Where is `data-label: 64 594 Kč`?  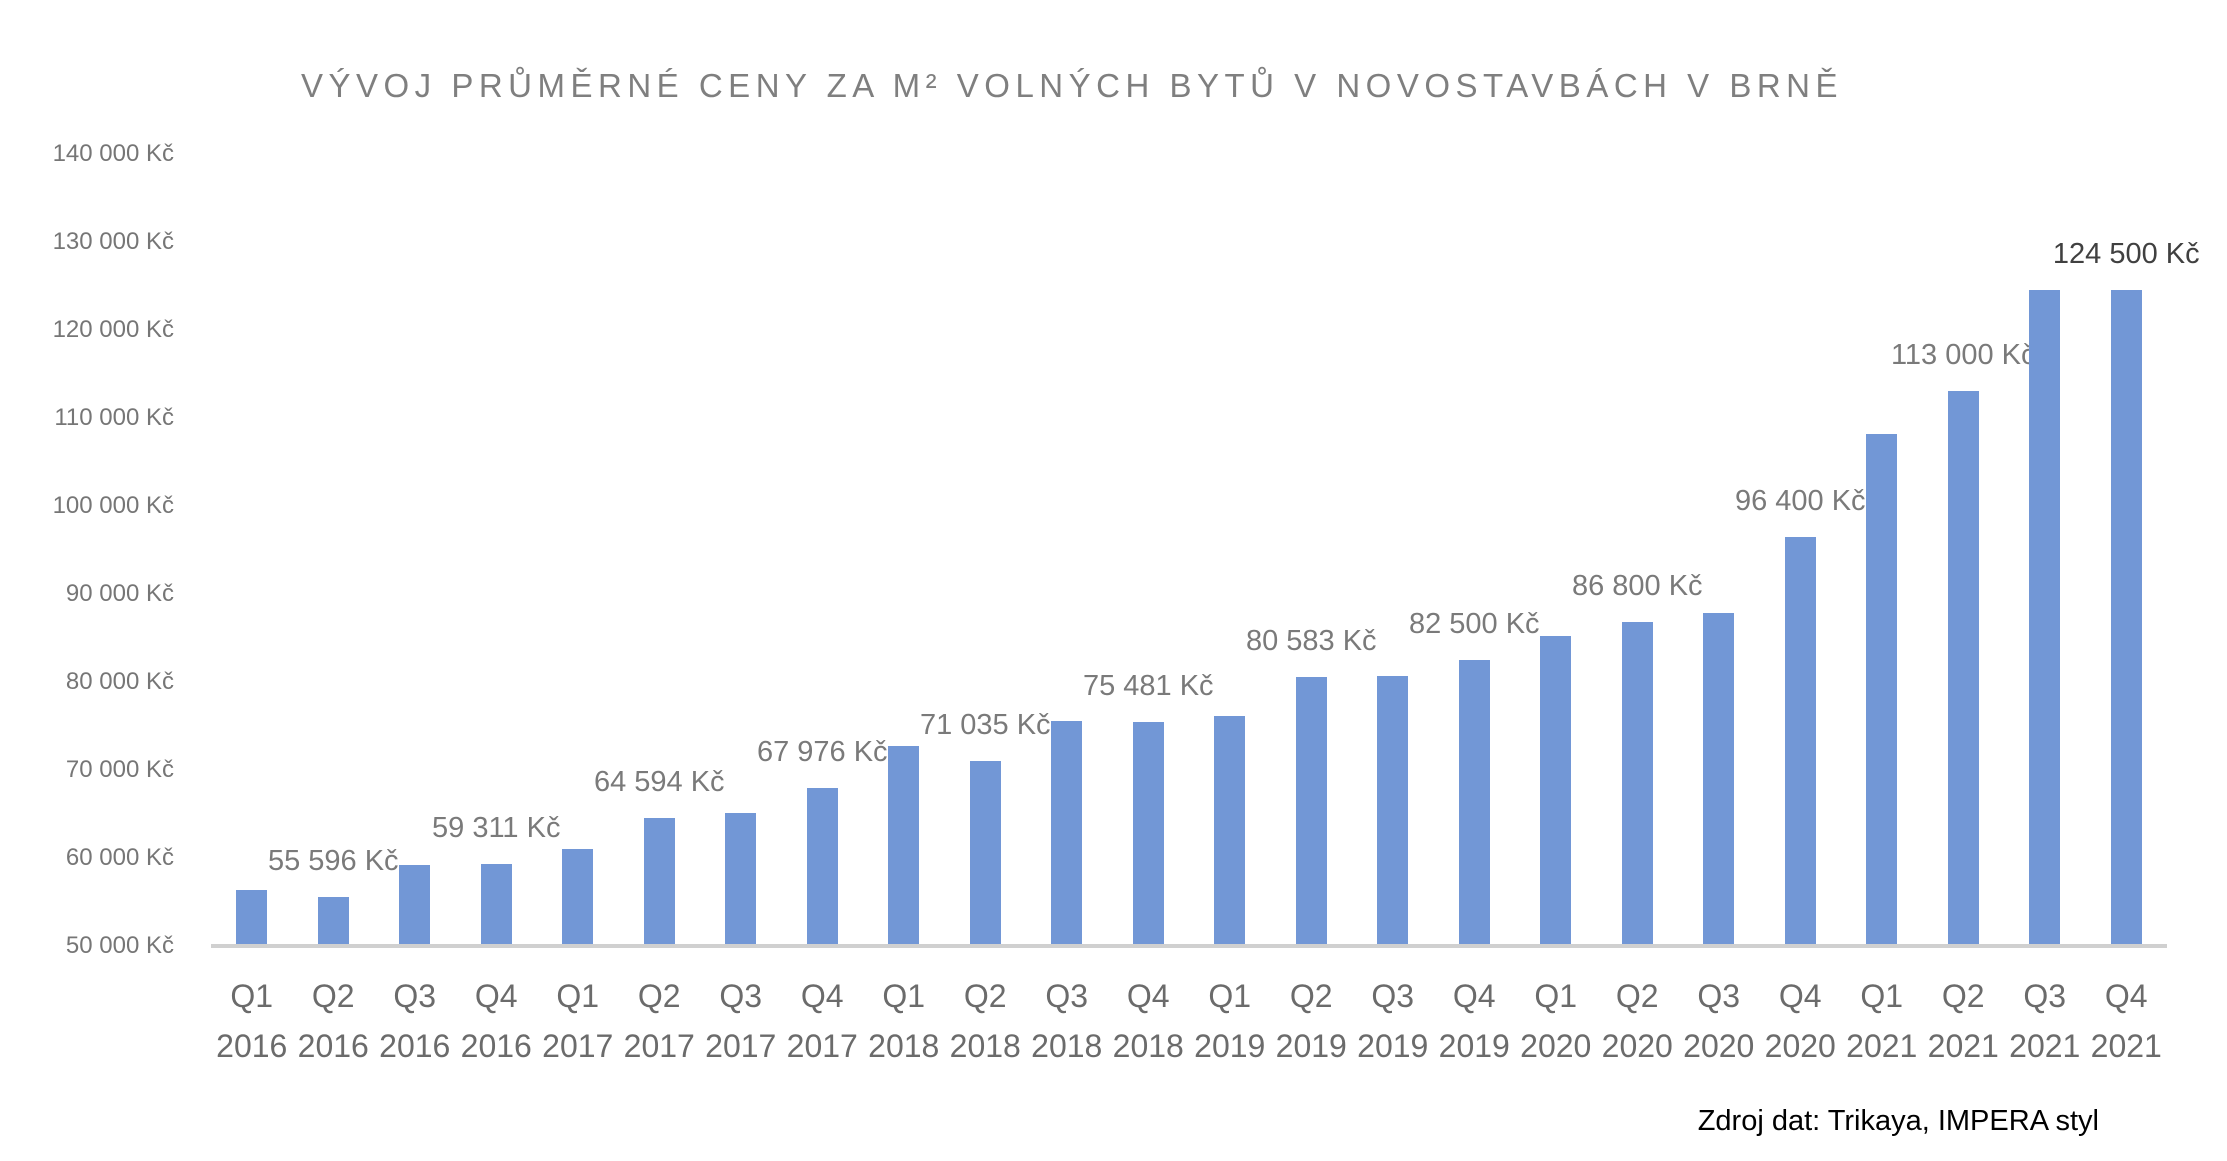
data-label: 64 594 Kč is located at coordinates (659, 781).